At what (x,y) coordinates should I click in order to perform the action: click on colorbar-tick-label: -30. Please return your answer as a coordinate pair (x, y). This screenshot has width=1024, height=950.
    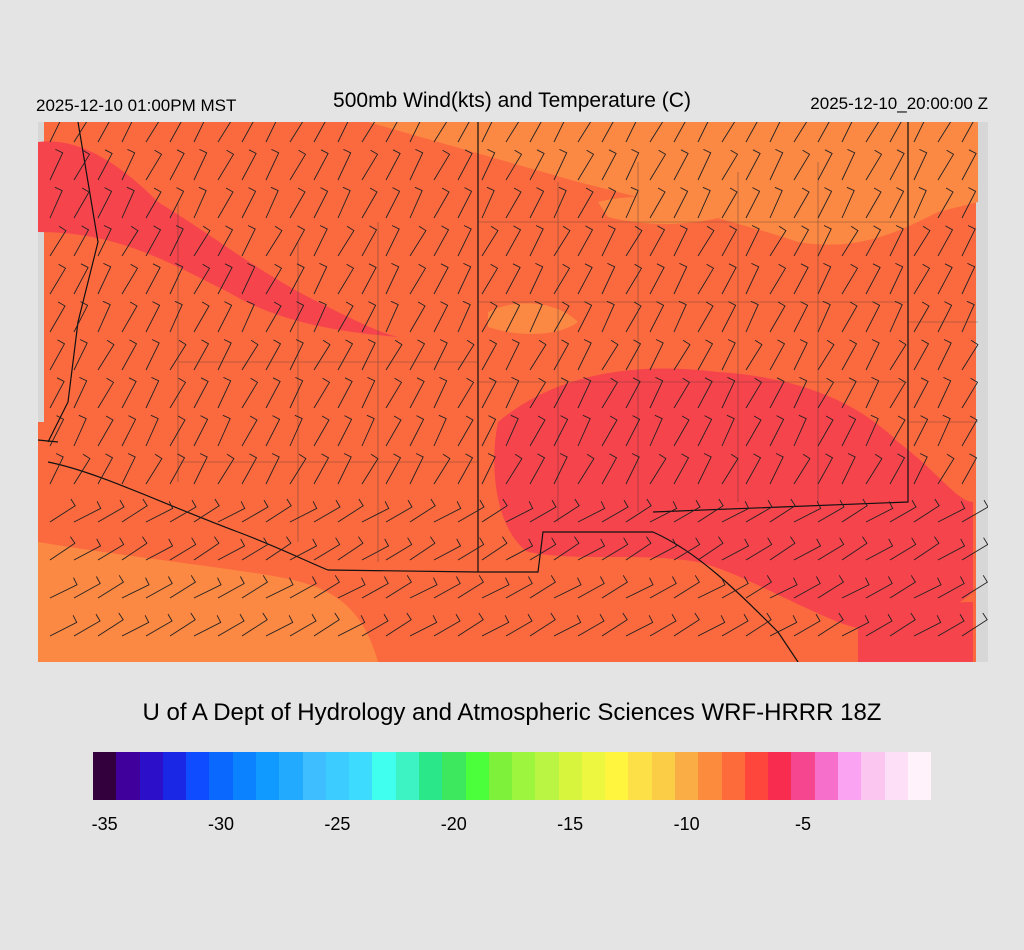
    Looking at the image, I should click on (221, 824).